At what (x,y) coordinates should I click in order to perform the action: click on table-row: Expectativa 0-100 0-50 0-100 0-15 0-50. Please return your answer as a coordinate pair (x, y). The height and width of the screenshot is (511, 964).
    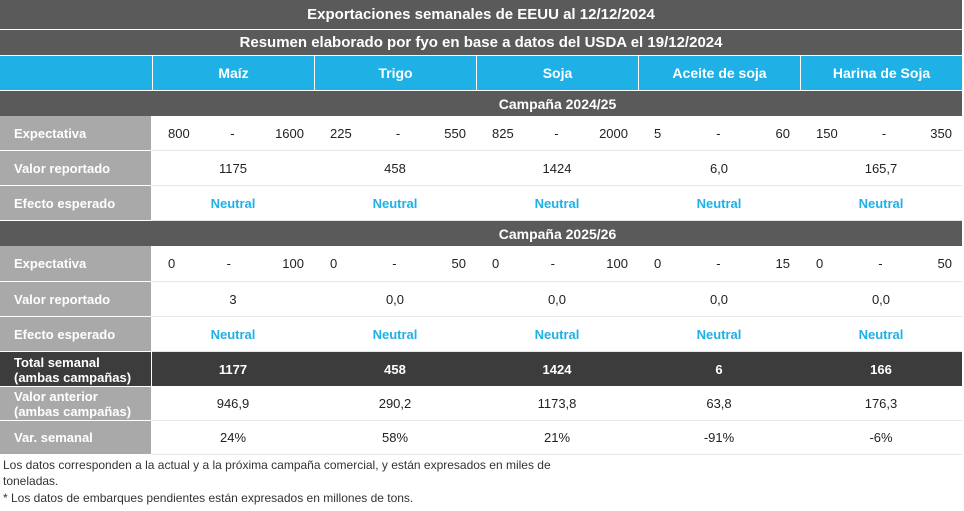
    Looking at the image, I should click on (481, 264).